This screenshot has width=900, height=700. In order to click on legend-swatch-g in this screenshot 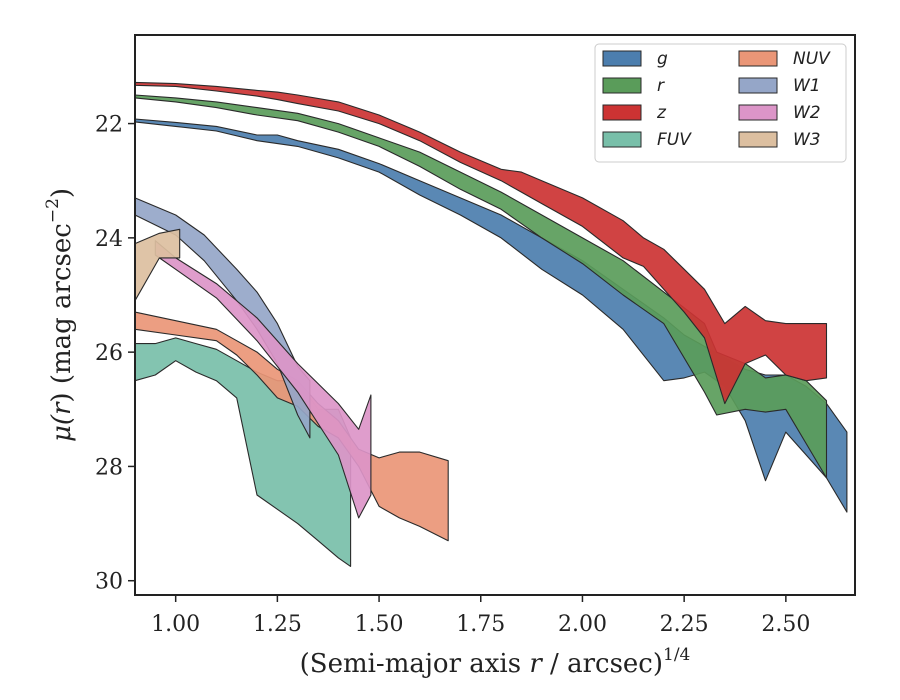, I will do `click(622, 58)`.